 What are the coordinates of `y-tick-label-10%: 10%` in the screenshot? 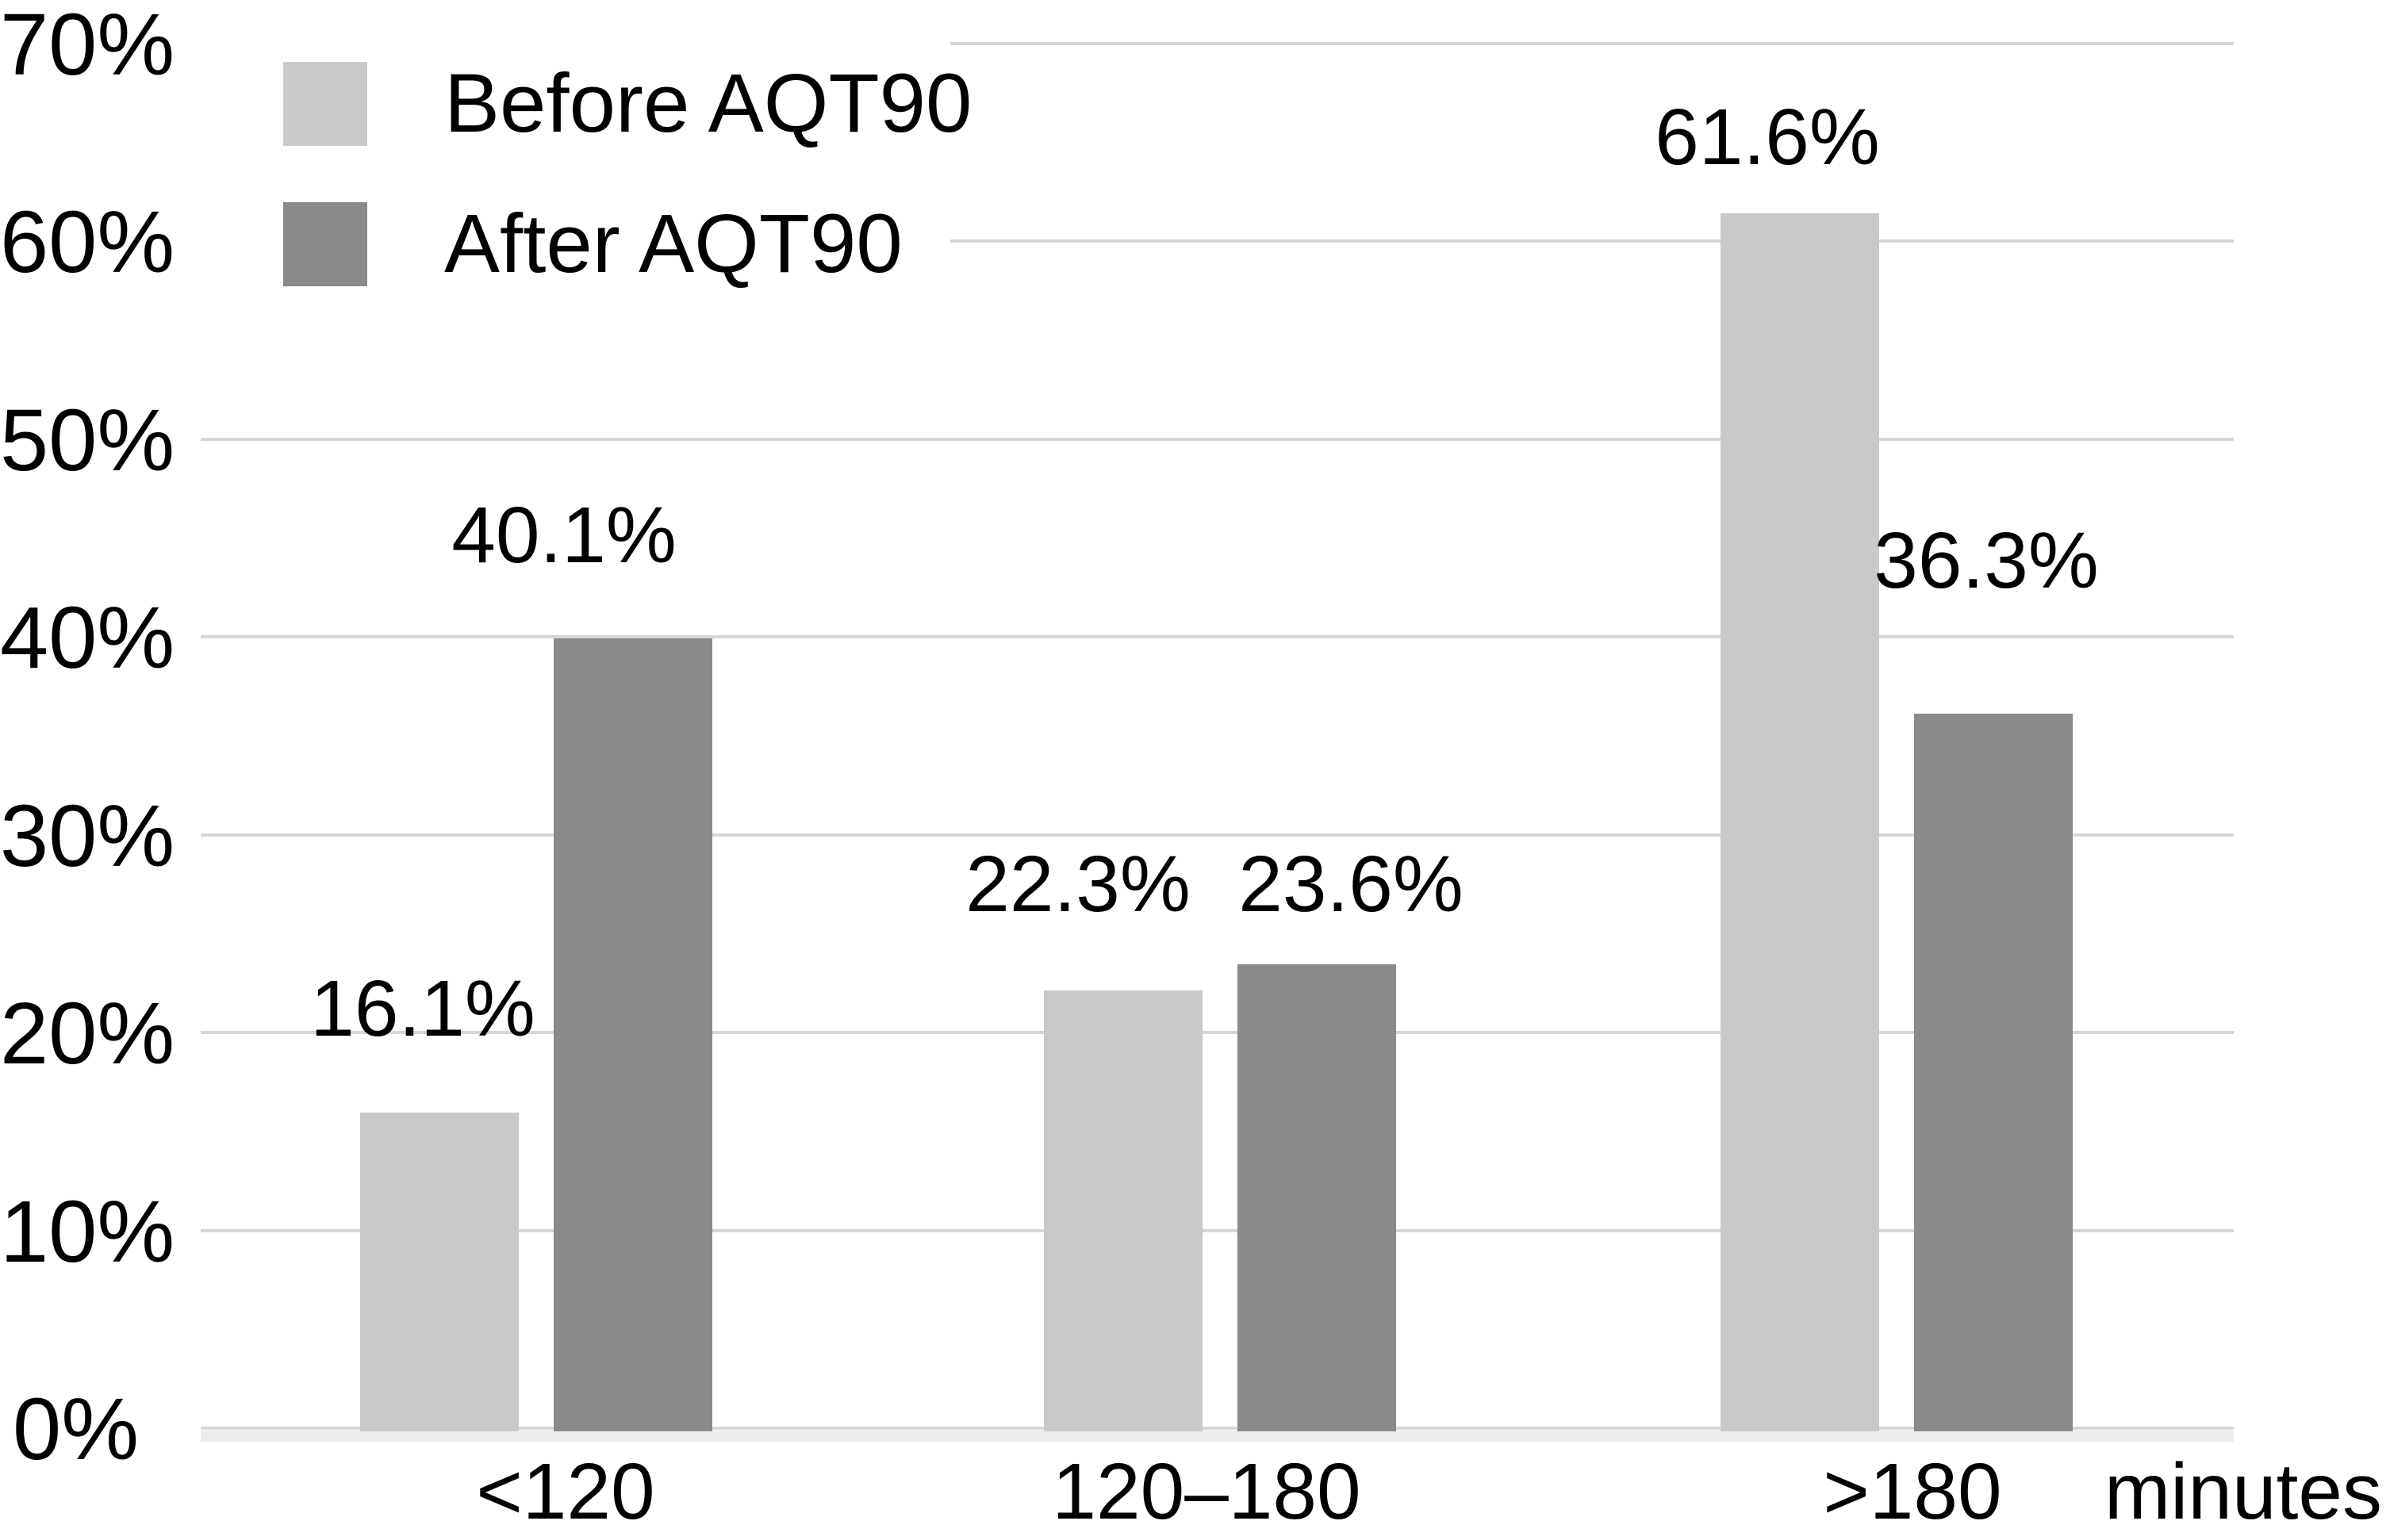 It's located at (87, 1231).